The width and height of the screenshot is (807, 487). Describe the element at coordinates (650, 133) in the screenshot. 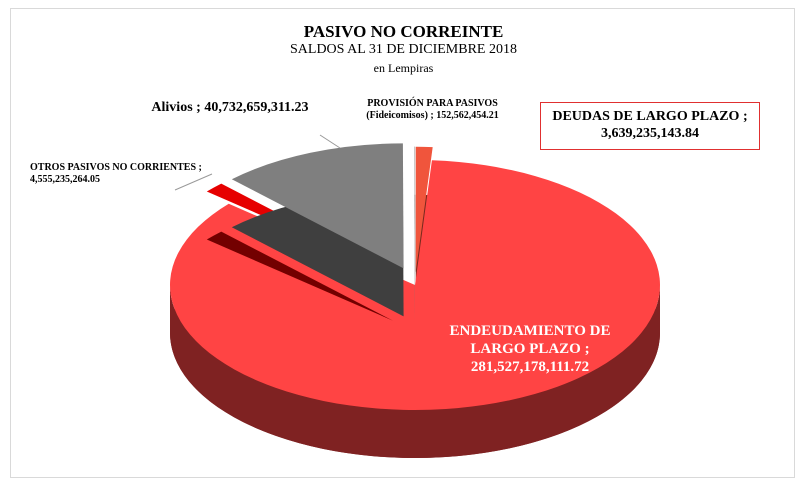

I see `value-label: 3,639,235,143.84` at that location.